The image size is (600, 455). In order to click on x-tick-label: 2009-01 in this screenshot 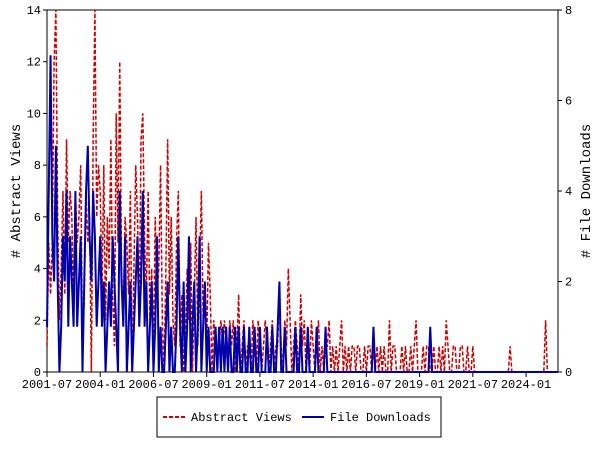, I will do `click(206, 385)`.